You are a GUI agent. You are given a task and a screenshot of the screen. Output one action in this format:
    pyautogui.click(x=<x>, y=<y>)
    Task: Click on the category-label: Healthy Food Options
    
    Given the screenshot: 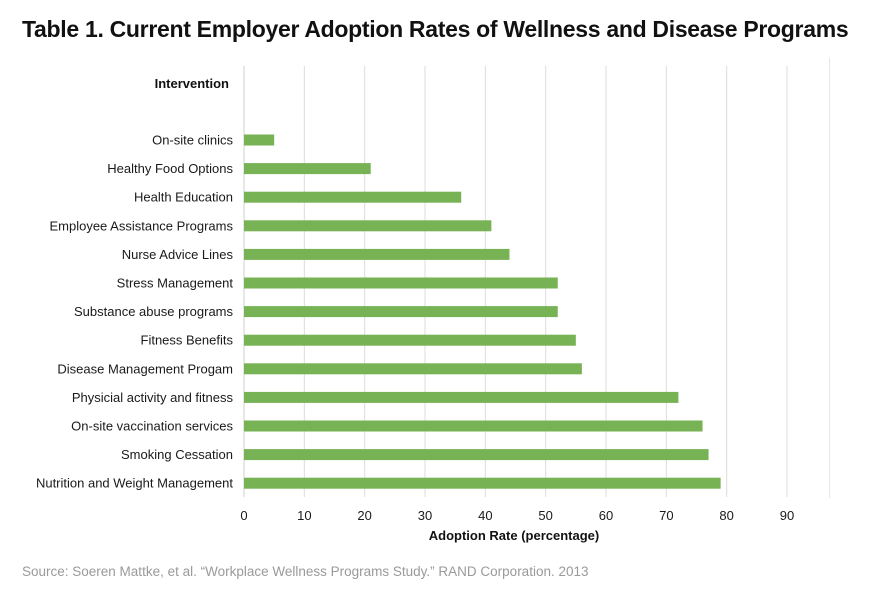 What is the action you would take?
    pyautogui.click(x=170, y=168)
    